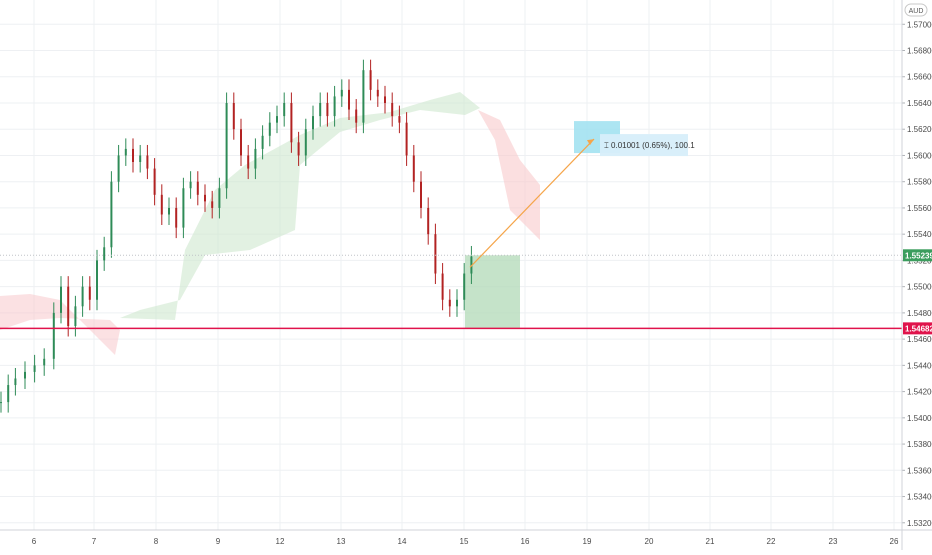 This screenshot has height=555, width=932. What do you see at coordinates (919, 497) in the screenshot?
I see `y-tick-label: 1.53400` at bounding box center [919, 497].